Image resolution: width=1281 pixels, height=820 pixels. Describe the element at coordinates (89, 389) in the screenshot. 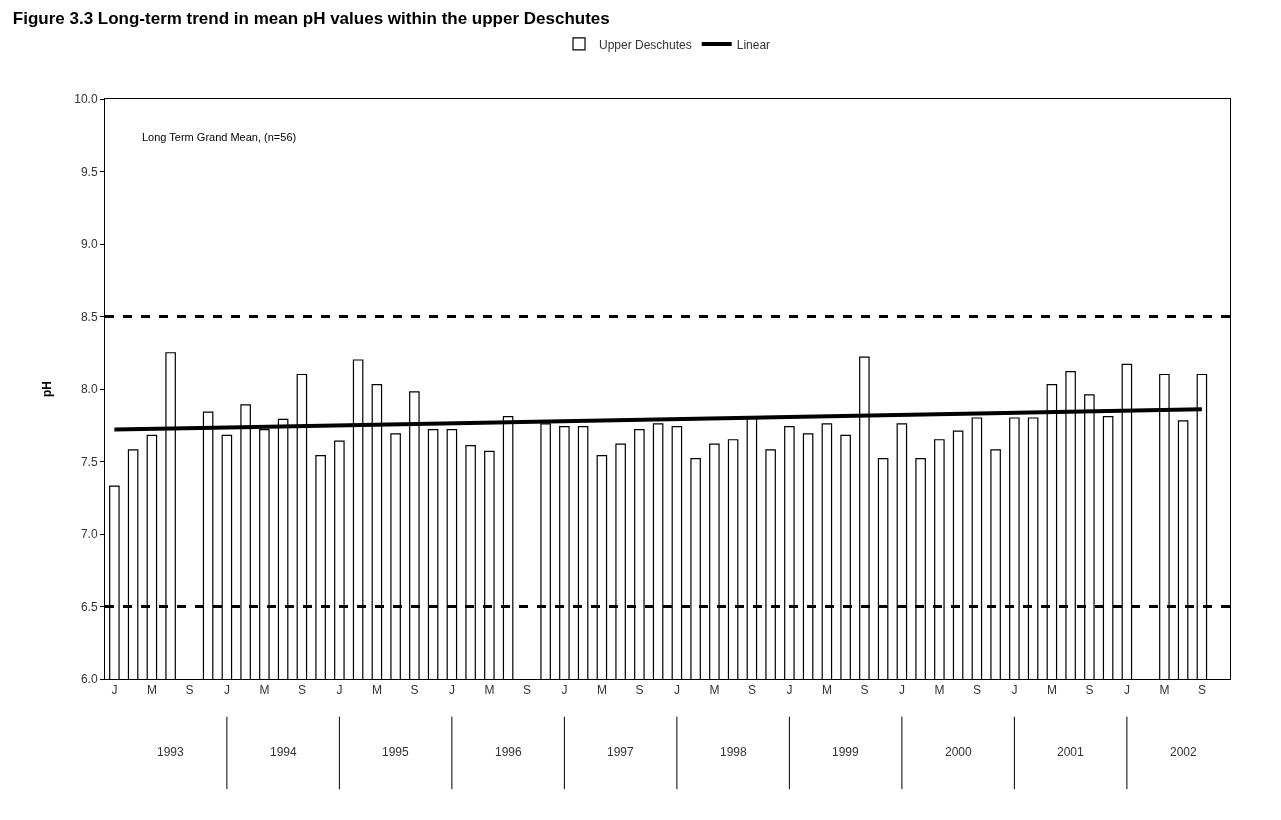

I see `y-tick-label: 8.0` at that location.